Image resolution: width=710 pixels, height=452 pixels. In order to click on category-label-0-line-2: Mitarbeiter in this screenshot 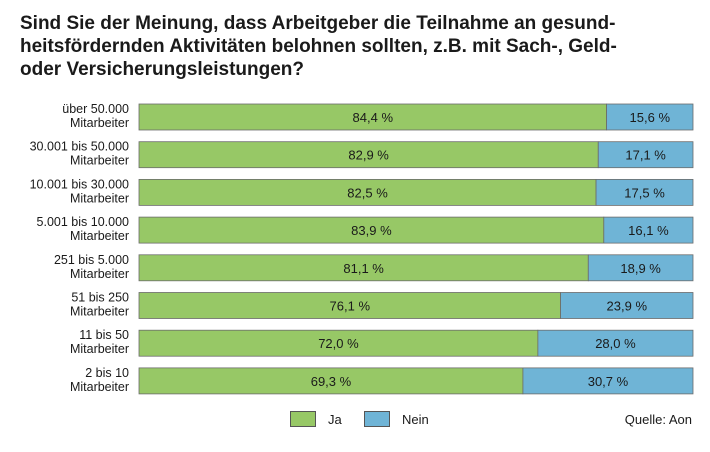, I will do `click(99, 123)`.